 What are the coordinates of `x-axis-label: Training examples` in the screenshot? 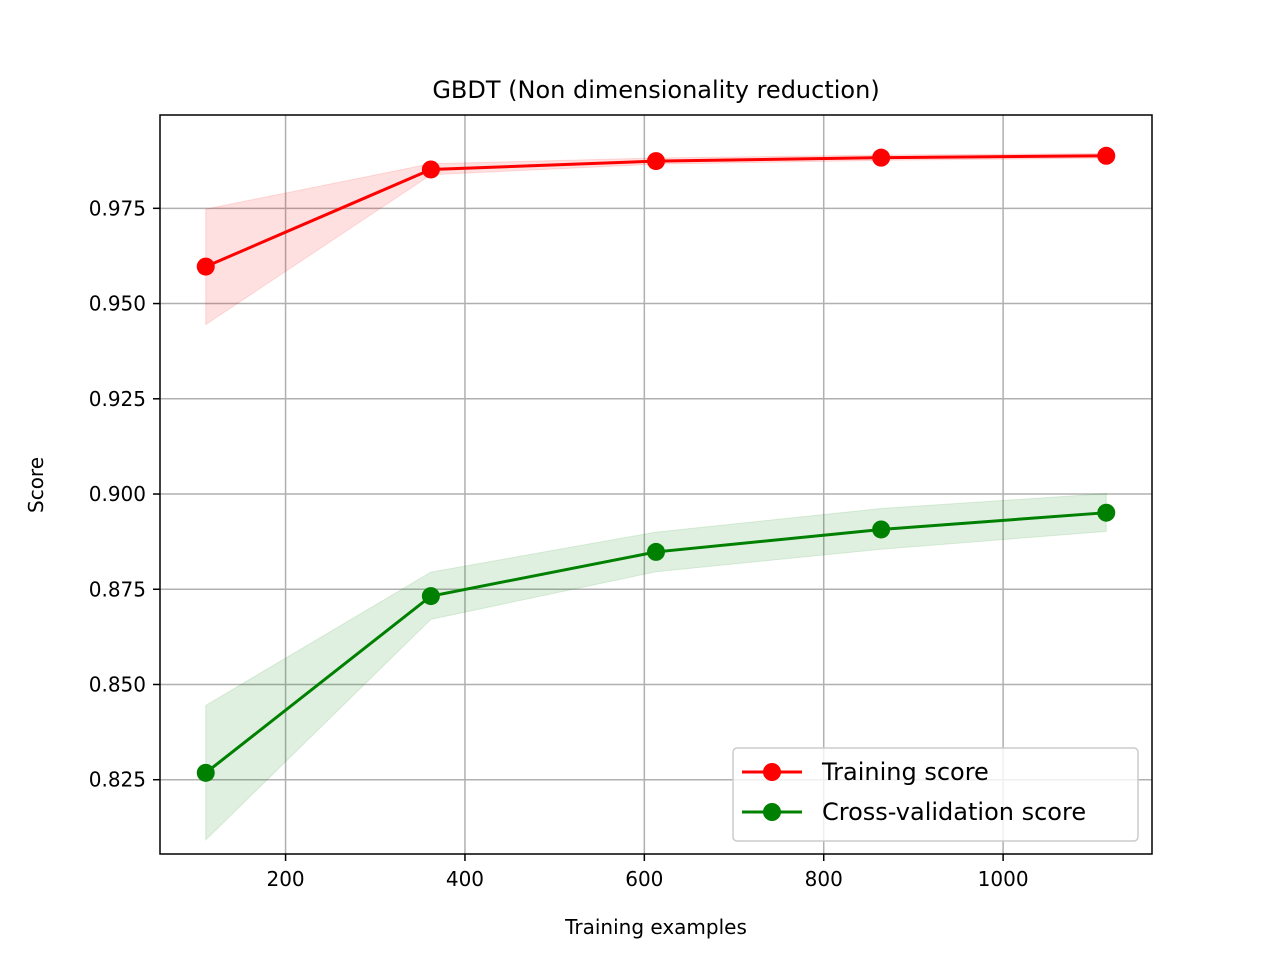 It's located at (655, 927).